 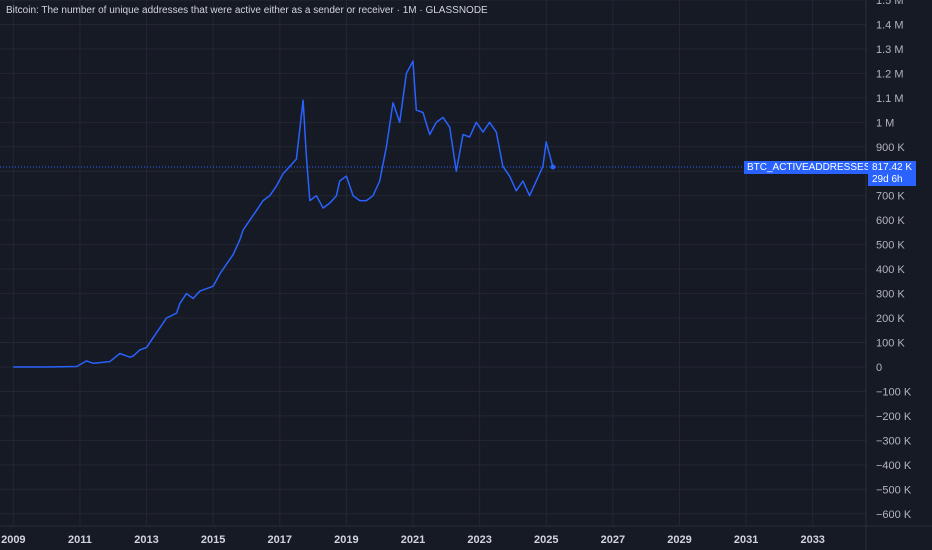 What do you see at coordinates (885, 123) in the screenshot?
I see `y-tick-label: 1 M` at bounding box center [885, 123].